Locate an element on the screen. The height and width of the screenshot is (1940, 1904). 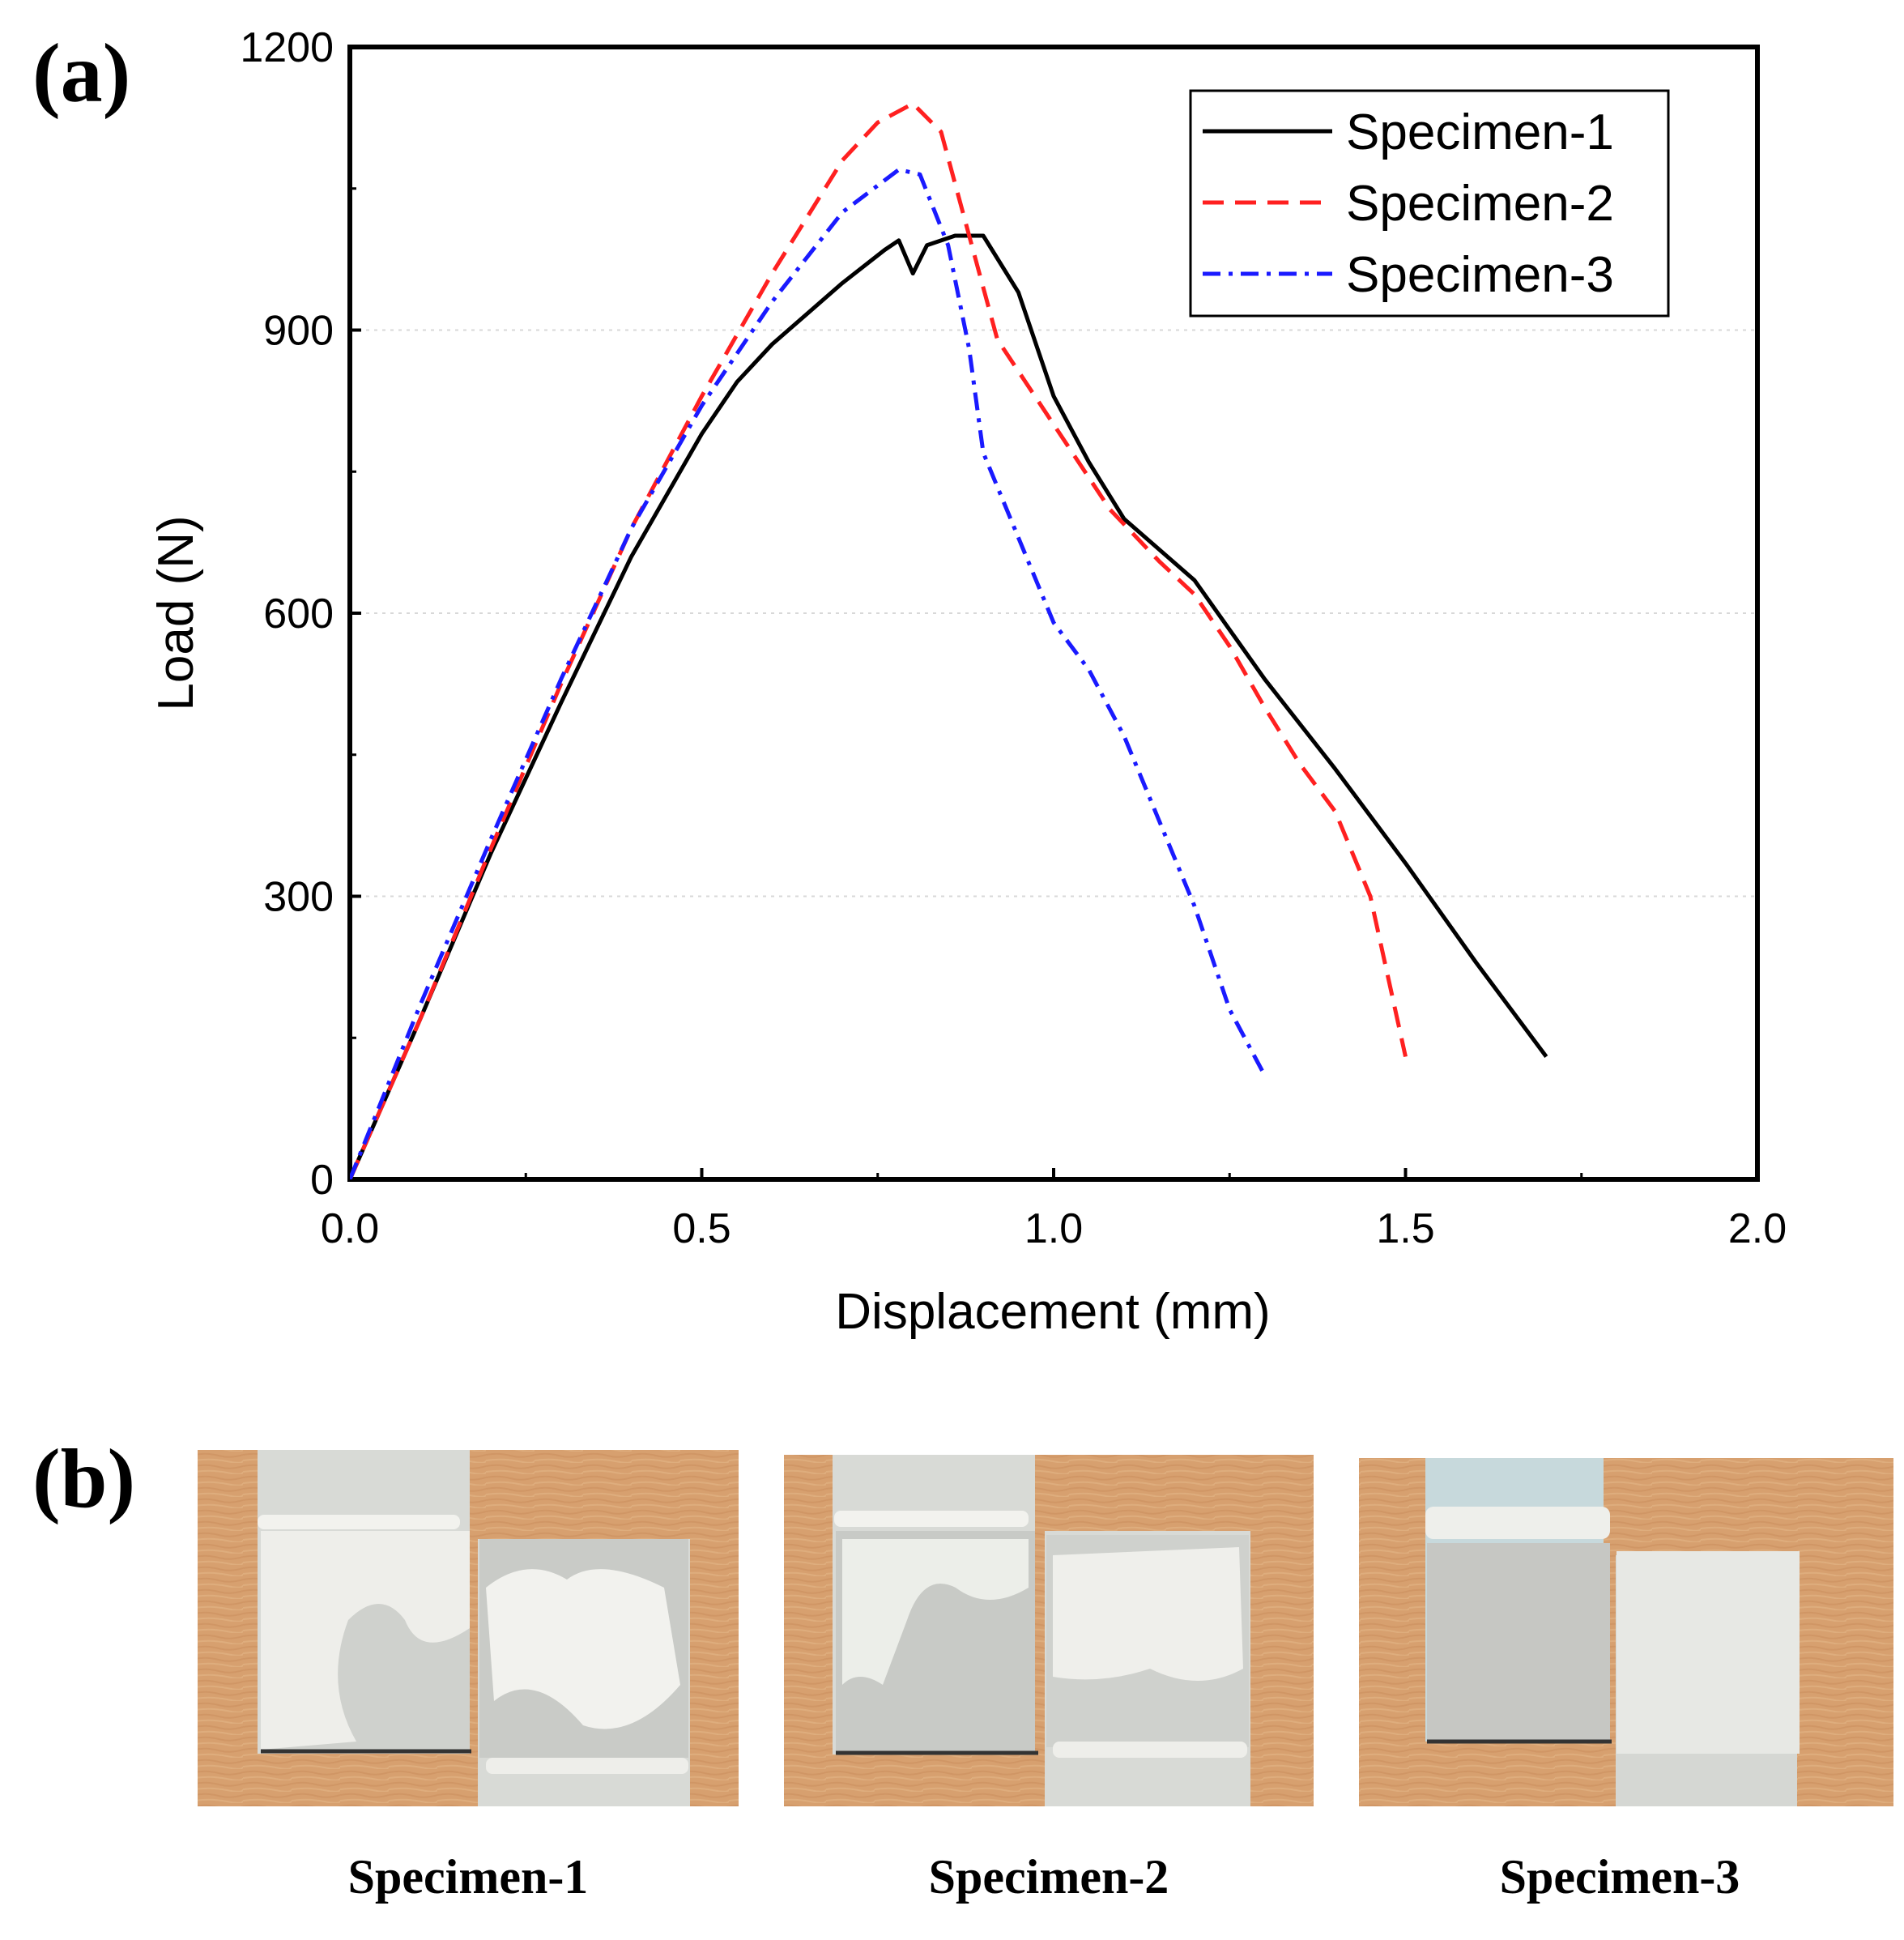
x-tick-label: 2.0 is located at coordinates (1757, 1228).